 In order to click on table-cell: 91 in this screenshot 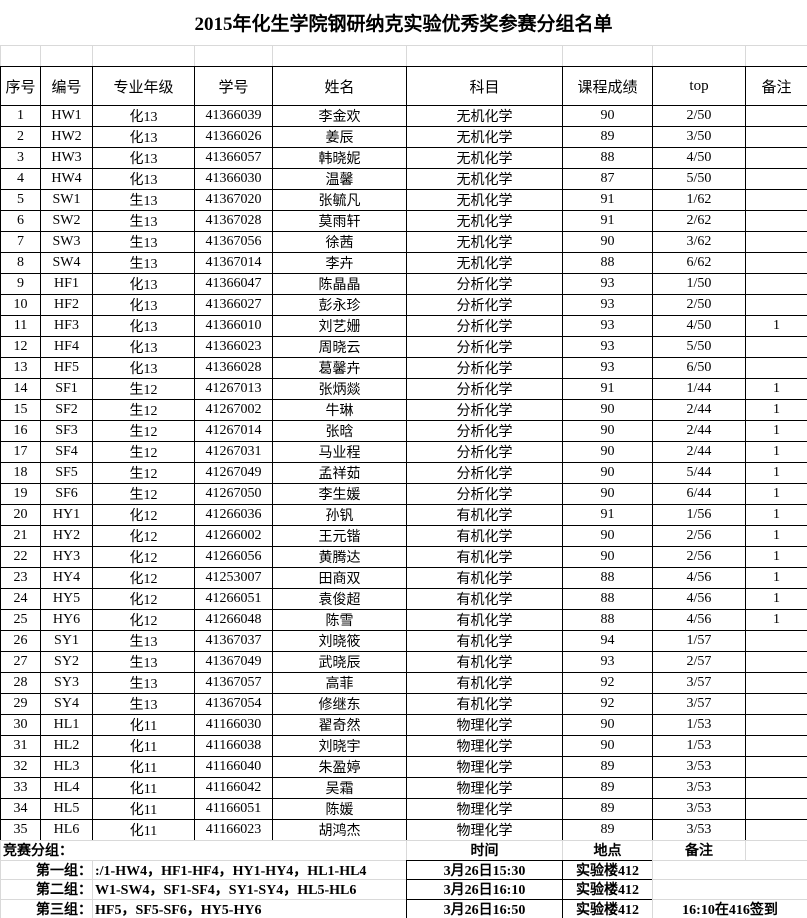, I will do `click(607, 515)`.